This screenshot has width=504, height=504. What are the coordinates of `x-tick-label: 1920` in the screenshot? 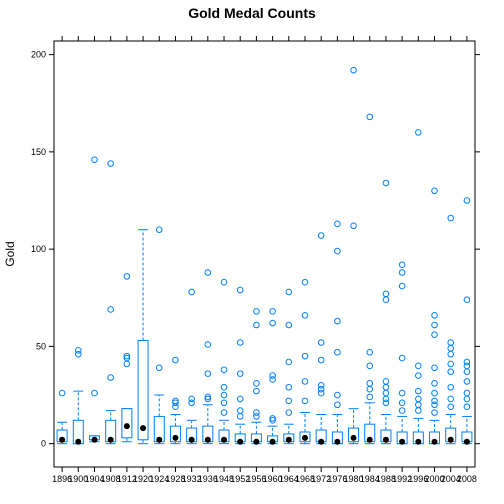 It's located at (143, 479).